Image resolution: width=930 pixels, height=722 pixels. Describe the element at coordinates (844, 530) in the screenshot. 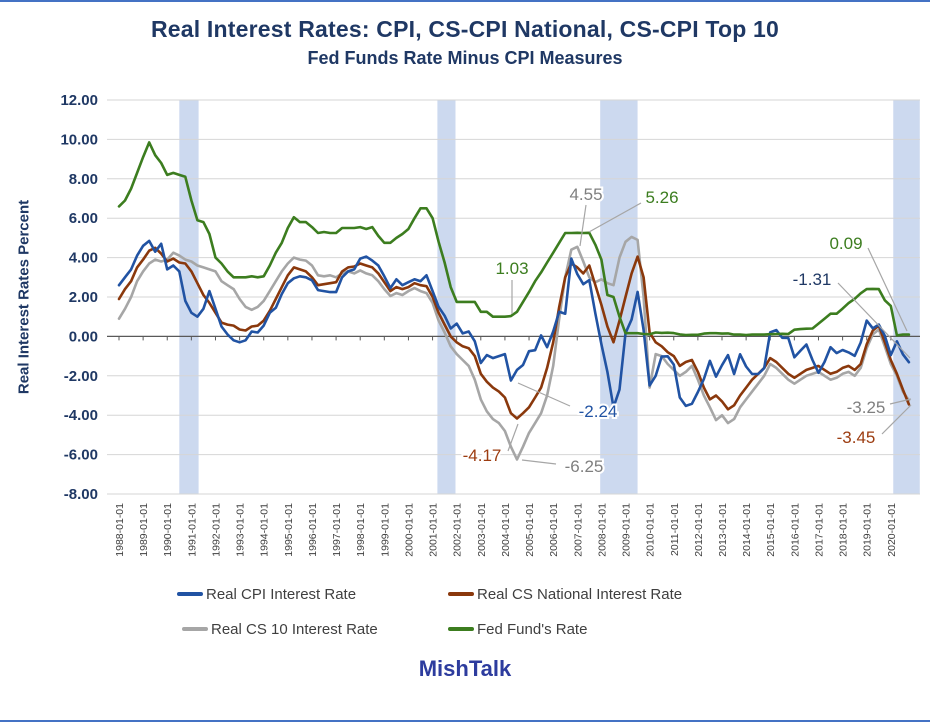

I see `x-tick-label: 2018-01-01` at that location.